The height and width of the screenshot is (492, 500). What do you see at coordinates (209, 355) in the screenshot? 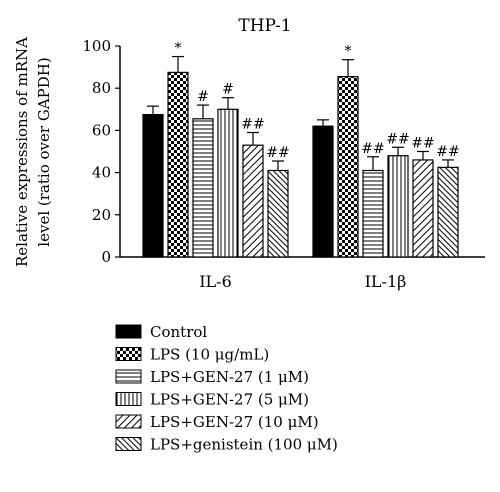
I see `legend-label: LPS (10 μg/mL)` at bounding box center [209, 355].